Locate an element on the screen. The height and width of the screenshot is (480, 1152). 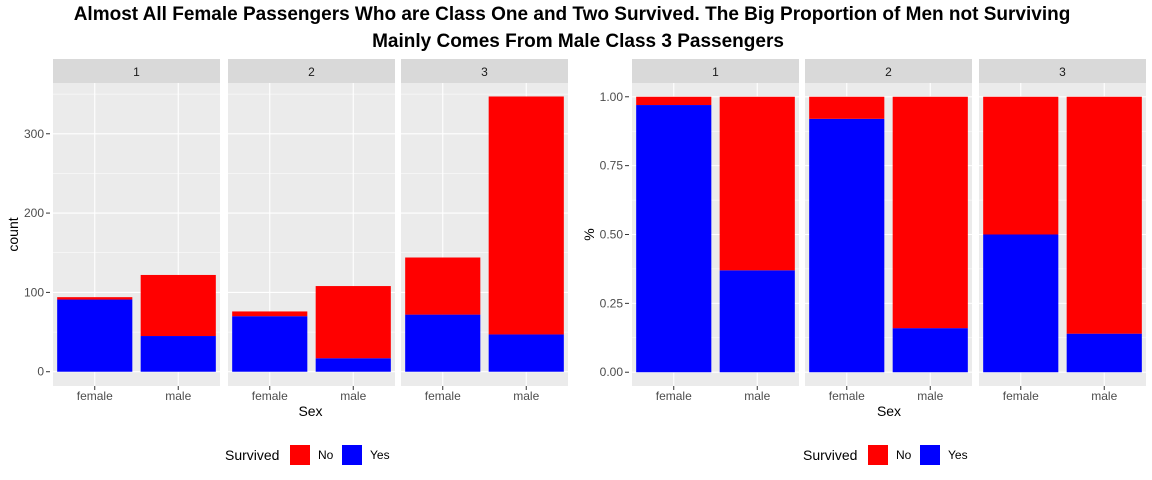
y-tick-label: 0.50 is located at coordinates (612, 235).